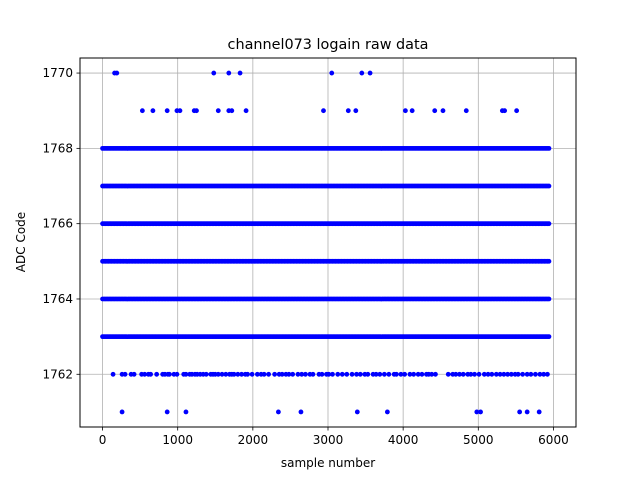 The width and height of the screenshot is (640, 480). I want to click on y-axis: 1762 1764 1766 1768 1770, so click(61, 223).